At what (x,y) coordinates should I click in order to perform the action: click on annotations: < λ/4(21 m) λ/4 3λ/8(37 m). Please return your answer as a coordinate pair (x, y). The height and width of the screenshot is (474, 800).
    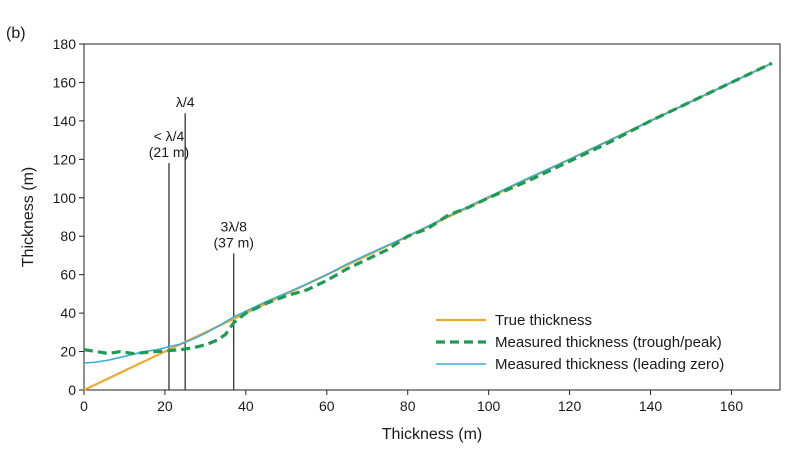
    Looking at the image, I should click on (201, 242).